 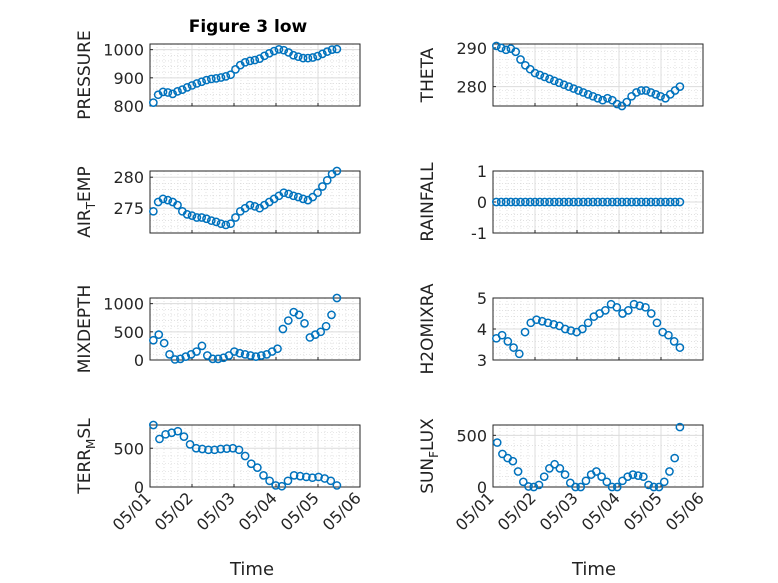 I want to click on y-tick-label: 3, so click(x=482, y=360).